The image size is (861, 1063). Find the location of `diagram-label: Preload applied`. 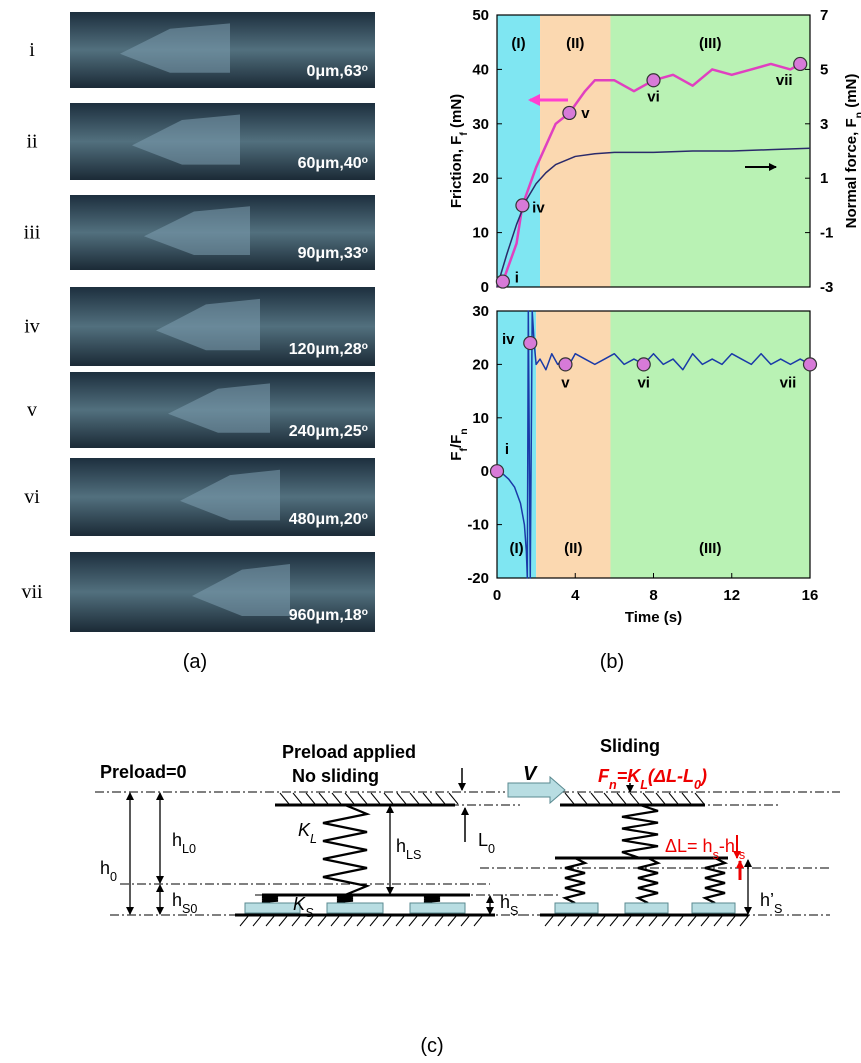

diagram-label: Preload applied is located at coordinates (349, 752).